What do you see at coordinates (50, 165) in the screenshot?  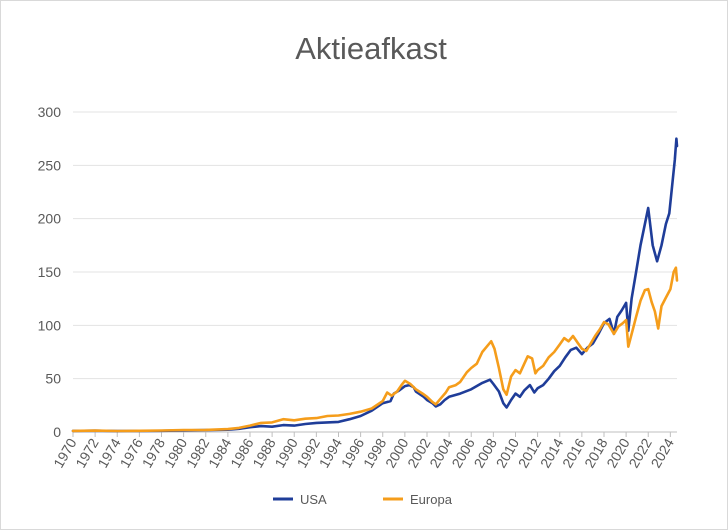 I see `y-tick-label: 250` at bounding box center [50, 165].